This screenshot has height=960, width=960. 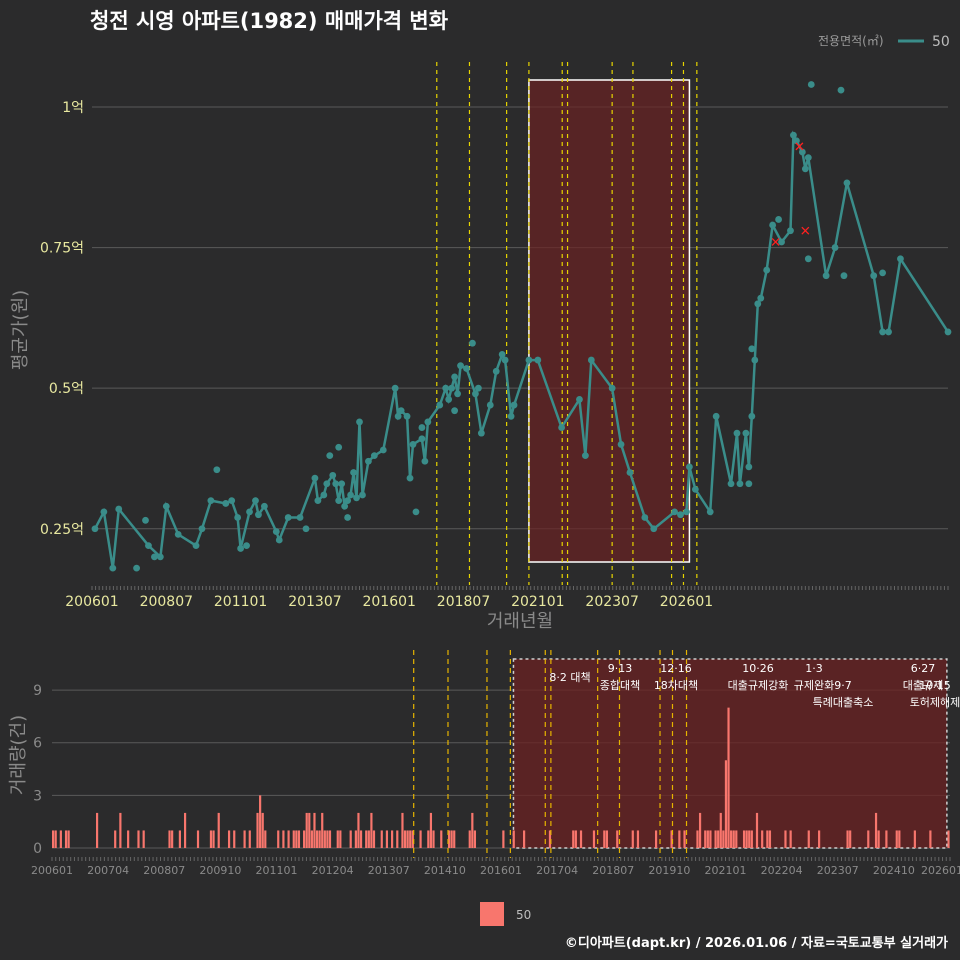 What do you see at coordinates (941, 42) in the screenshot?
I see `legend-series-label: 50` at bounding box center [941, 42].